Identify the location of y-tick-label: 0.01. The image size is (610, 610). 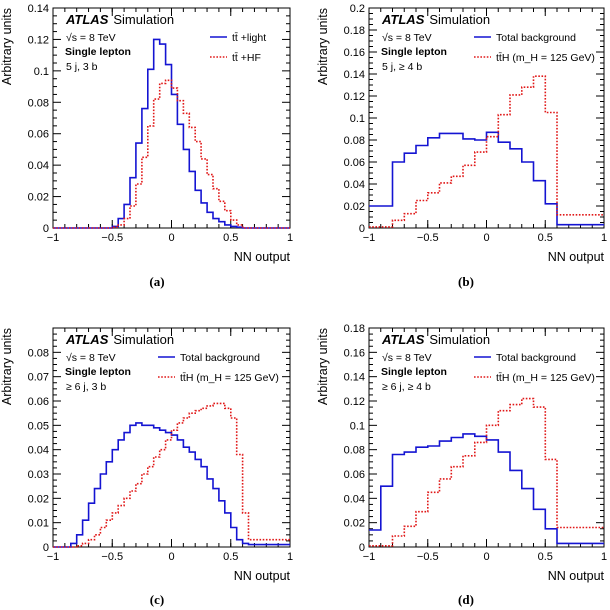
(38, 524).